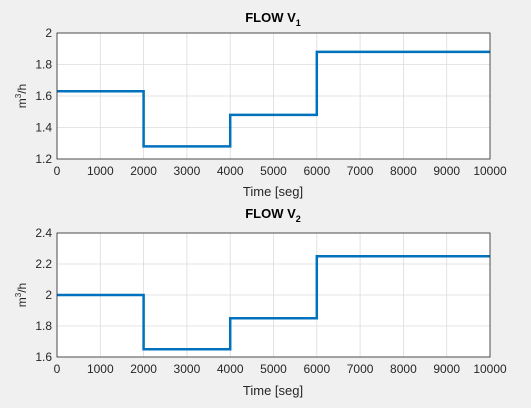 This screenshot has height=408, width=531. I want to click on y-tick-label: 1.2, so click(43, 159).